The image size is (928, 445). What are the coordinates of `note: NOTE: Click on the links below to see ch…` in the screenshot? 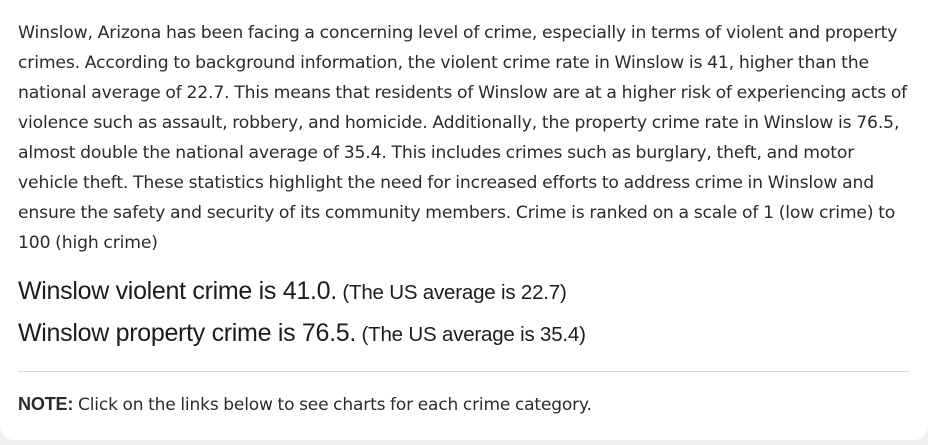 It's located at (464, 404).